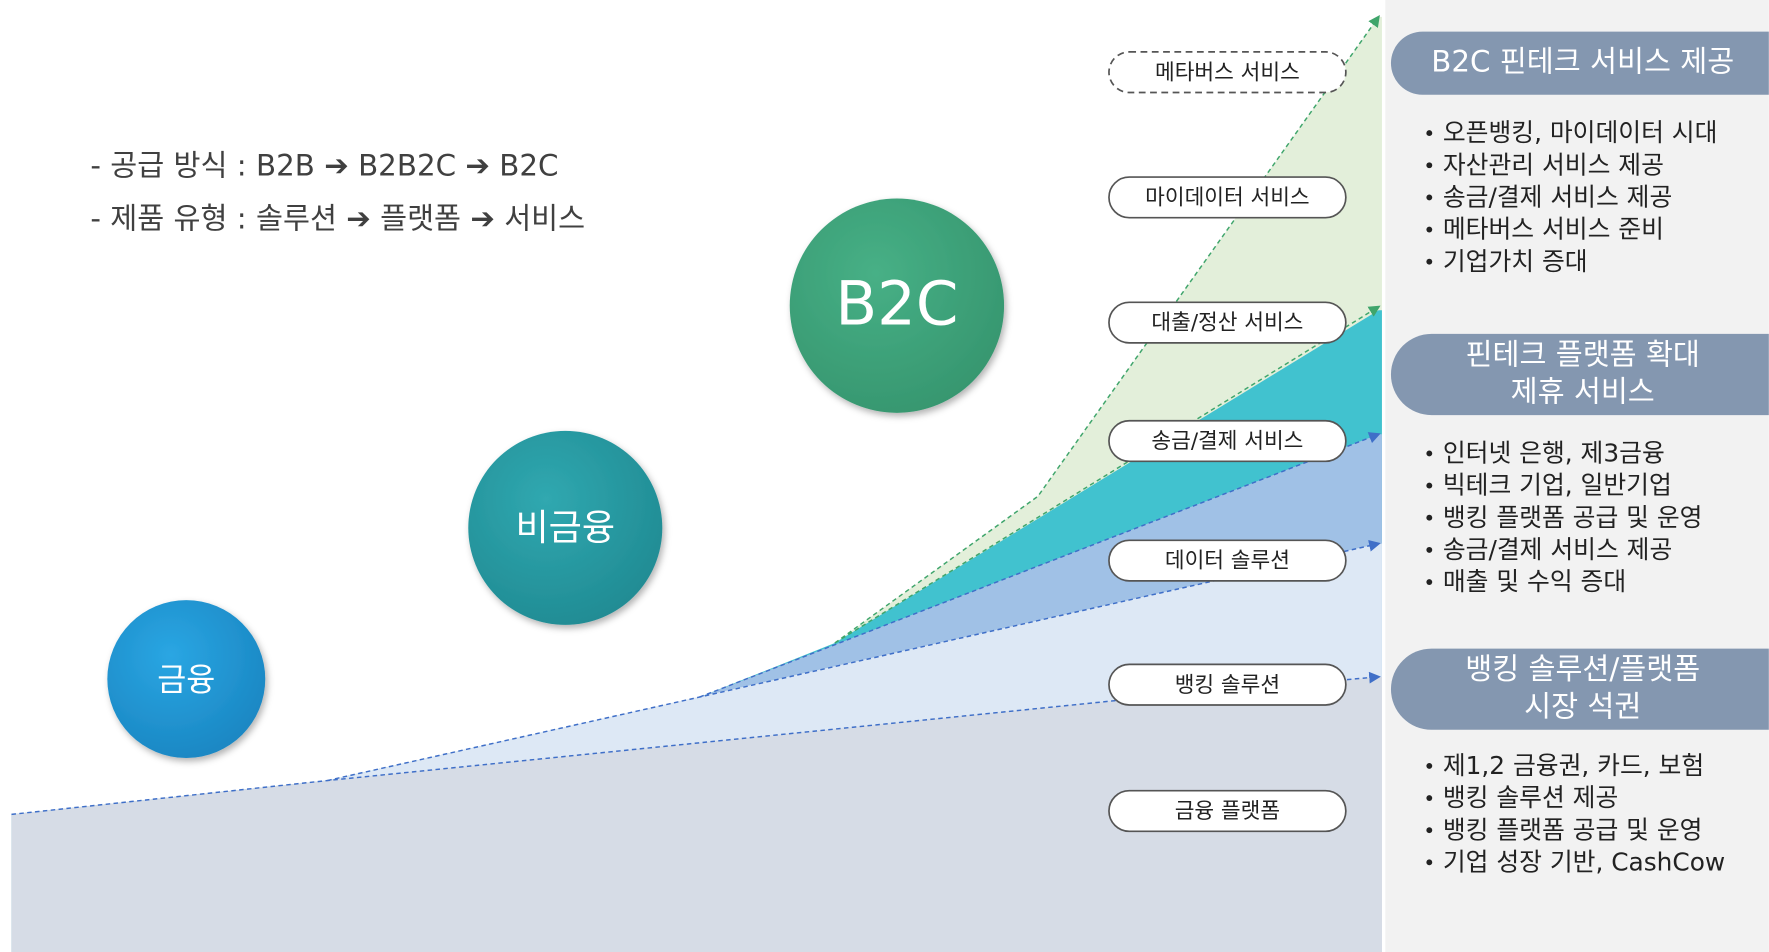 The width and height of the screenshot is (1769, 952). What do you see at coordinates (1515, 261) in the screenshot?
I see `bullet: 기업가치 증대` at bounding box center [1515, 261].